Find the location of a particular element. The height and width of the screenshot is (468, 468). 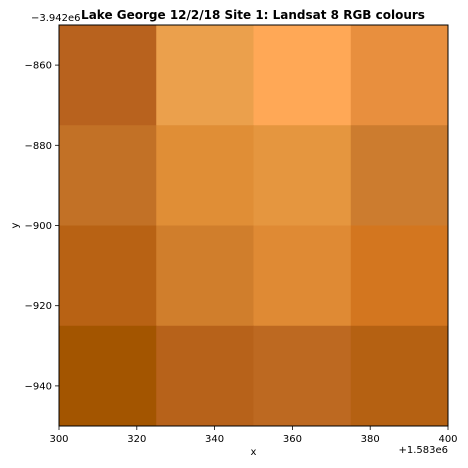

x-axis-label: x is located at coordinates (254, 452).